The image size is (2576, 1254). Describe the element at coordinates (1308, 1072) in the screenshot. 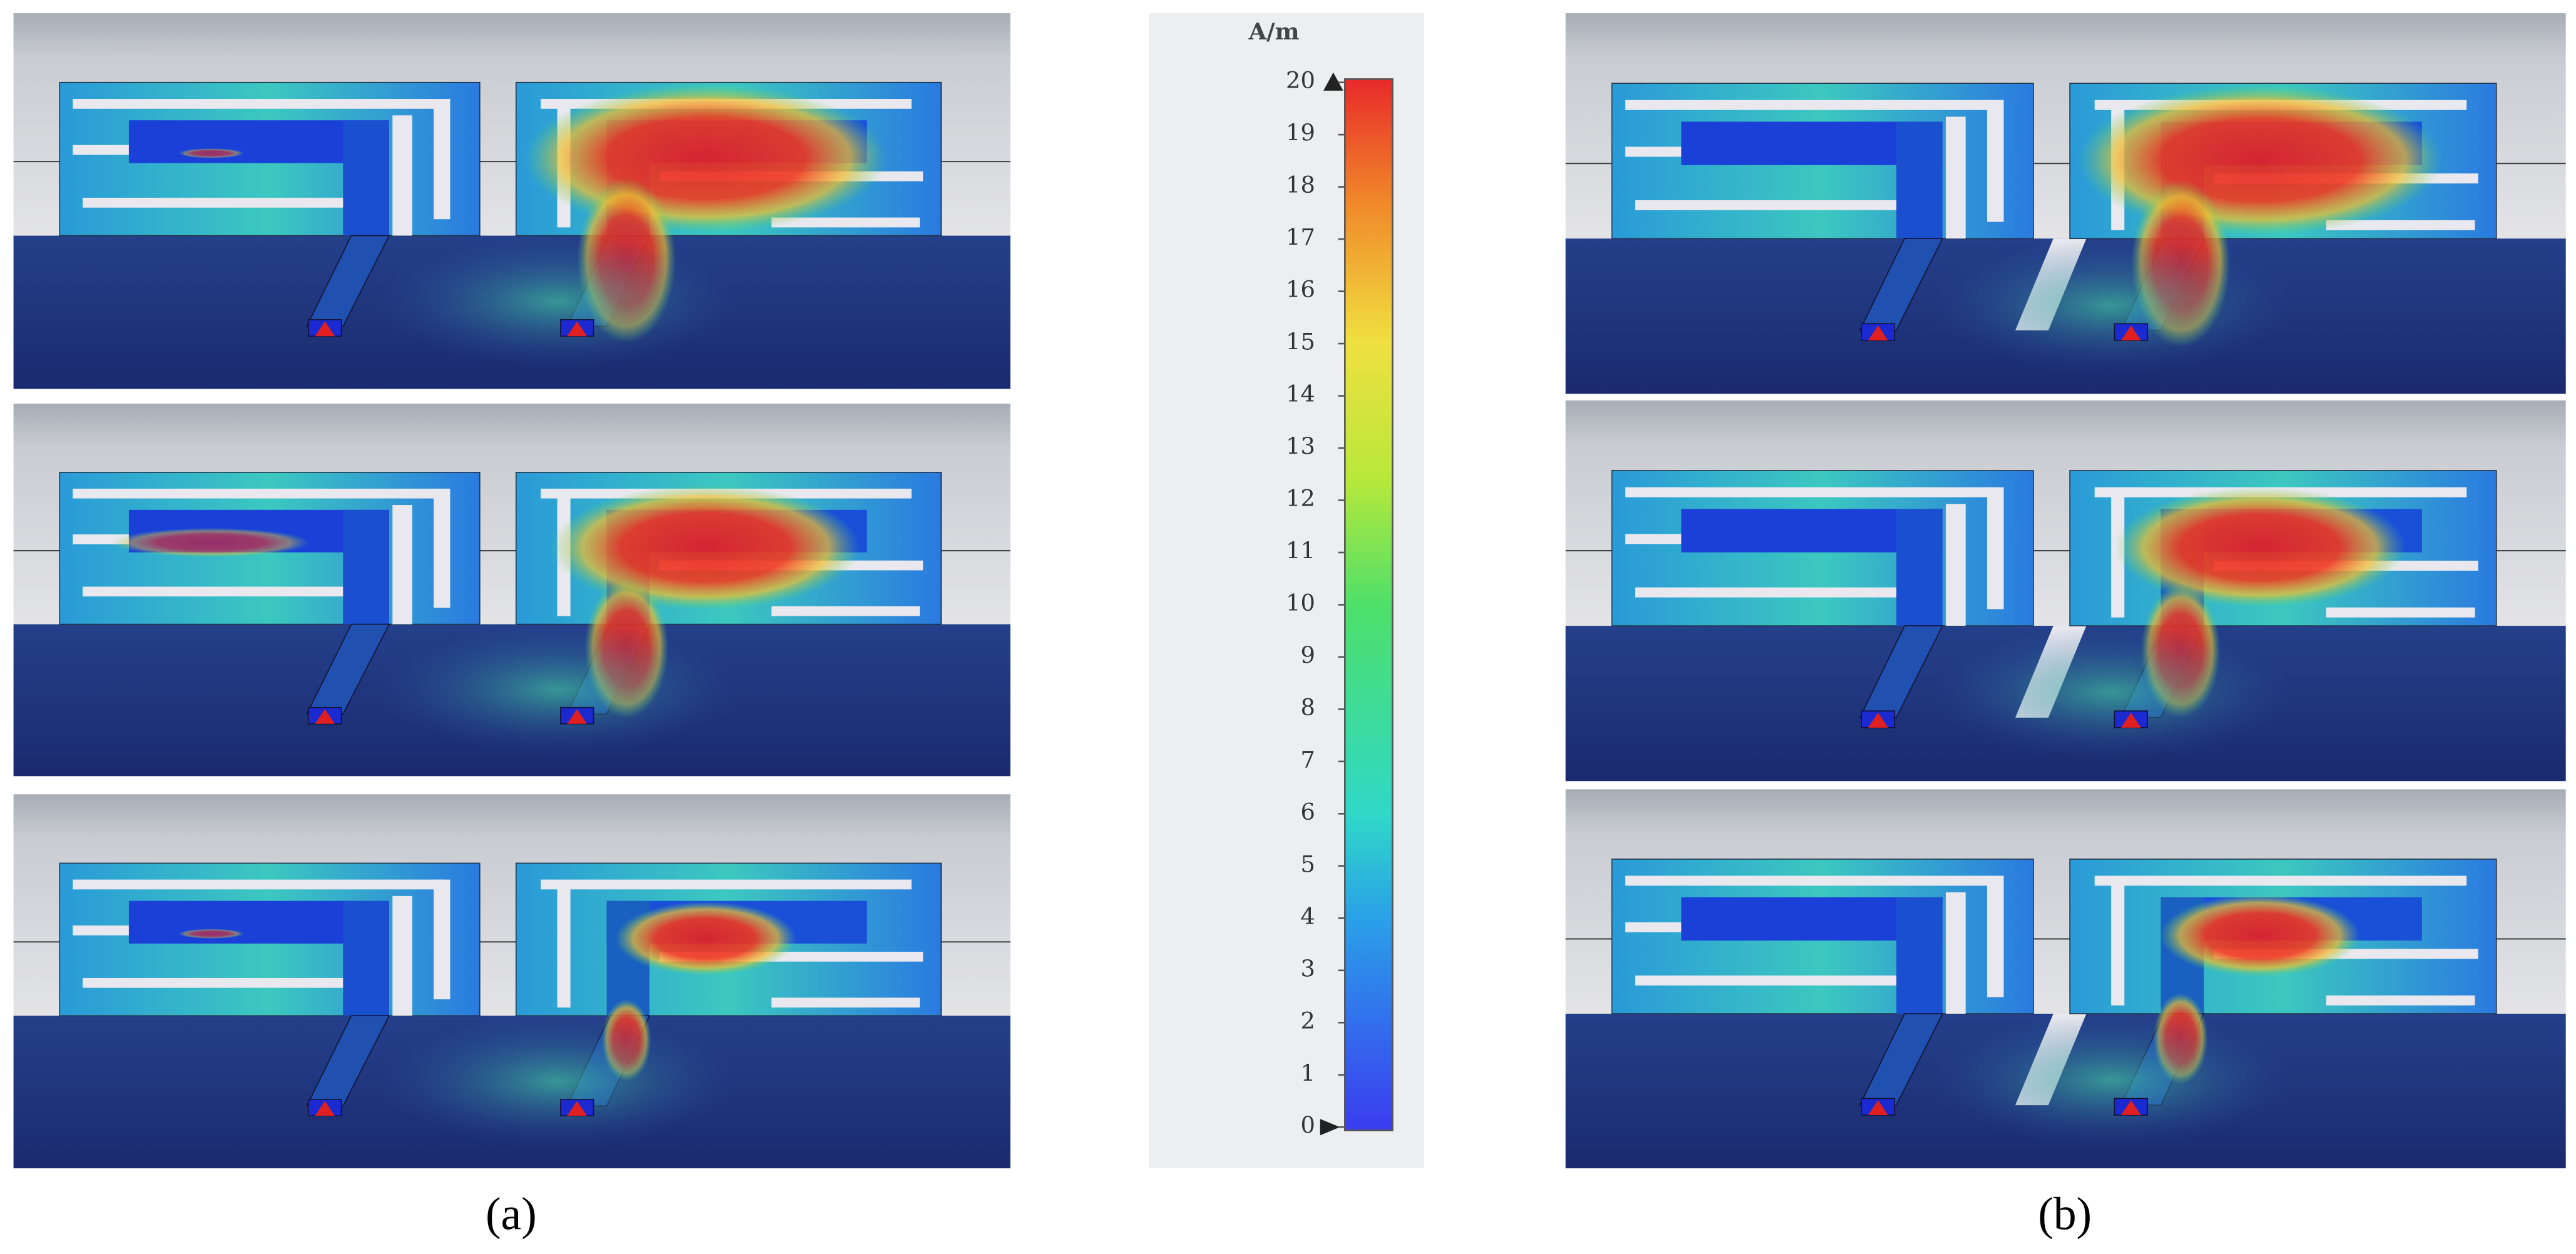

I see `tick-label: 1` at that location.